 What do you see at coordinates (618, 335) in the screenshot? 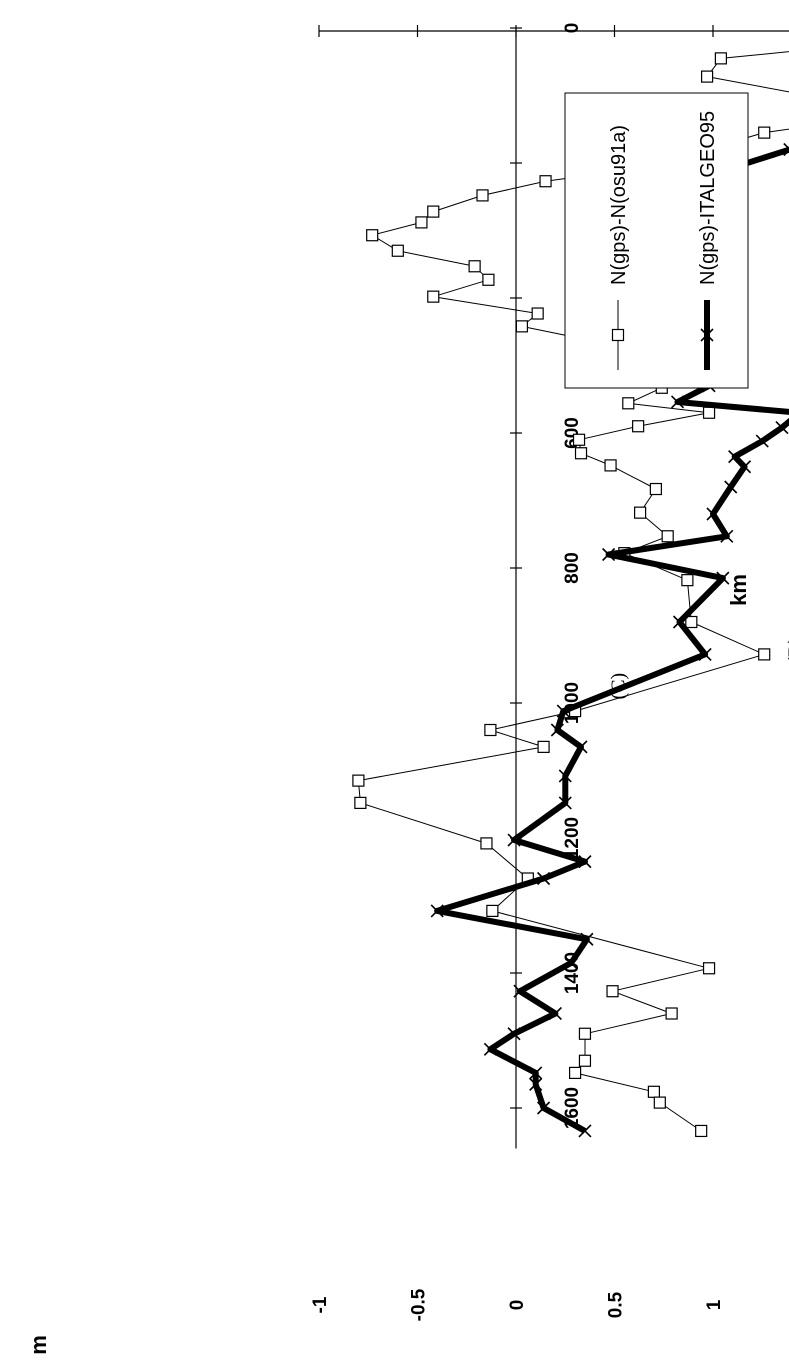
I see `legend-square-icon` at bounding box center [618, 335].